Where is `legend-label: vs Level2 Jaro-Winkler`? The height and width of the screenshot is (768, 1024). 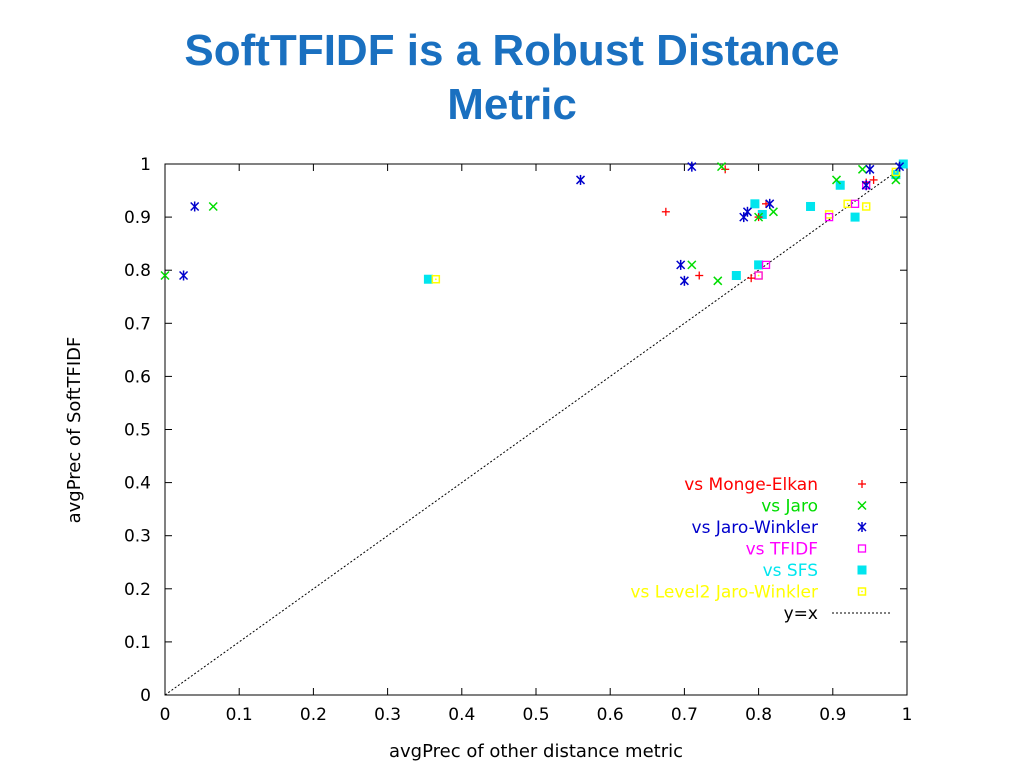
legend-label: vs Level2 Jaro-Winkler is located at coordinates (724, 593).